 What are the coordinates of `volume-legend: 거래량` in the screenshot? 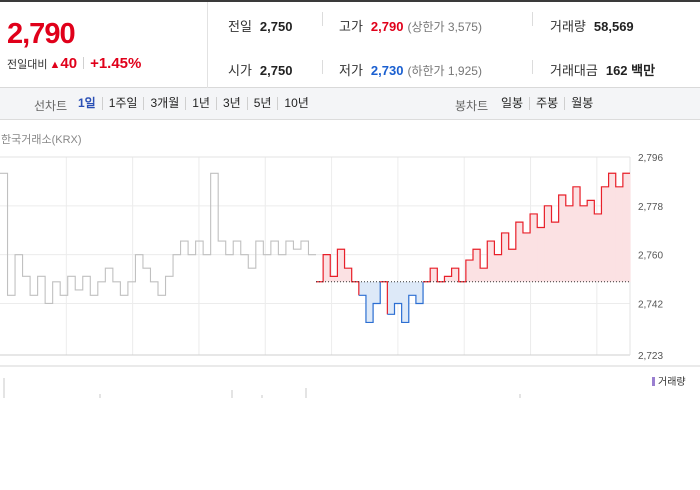 It's located at (669, 380).